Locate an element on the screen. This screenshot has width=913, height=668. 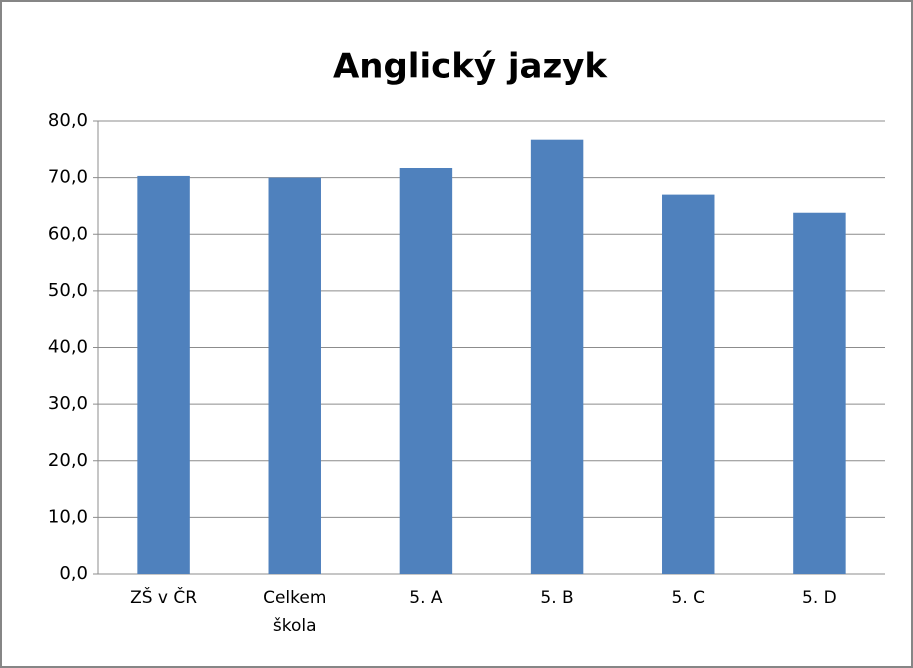
y-tick-label: 20,0 is located at coordinates (68, 460).